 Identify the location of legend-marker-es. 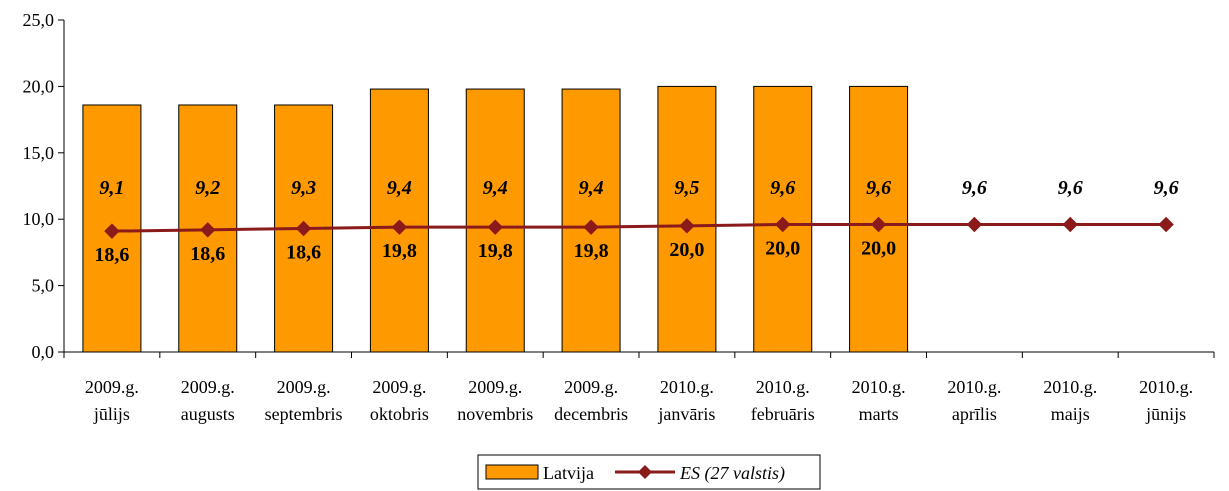
(645, 472).